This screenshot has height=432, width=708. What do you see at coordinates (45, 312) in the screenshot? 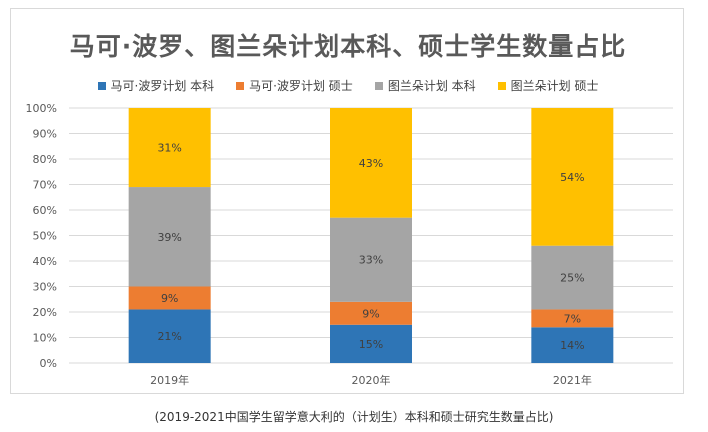
I see `y-tick-label: 20%` at bounding box center [45, 312].